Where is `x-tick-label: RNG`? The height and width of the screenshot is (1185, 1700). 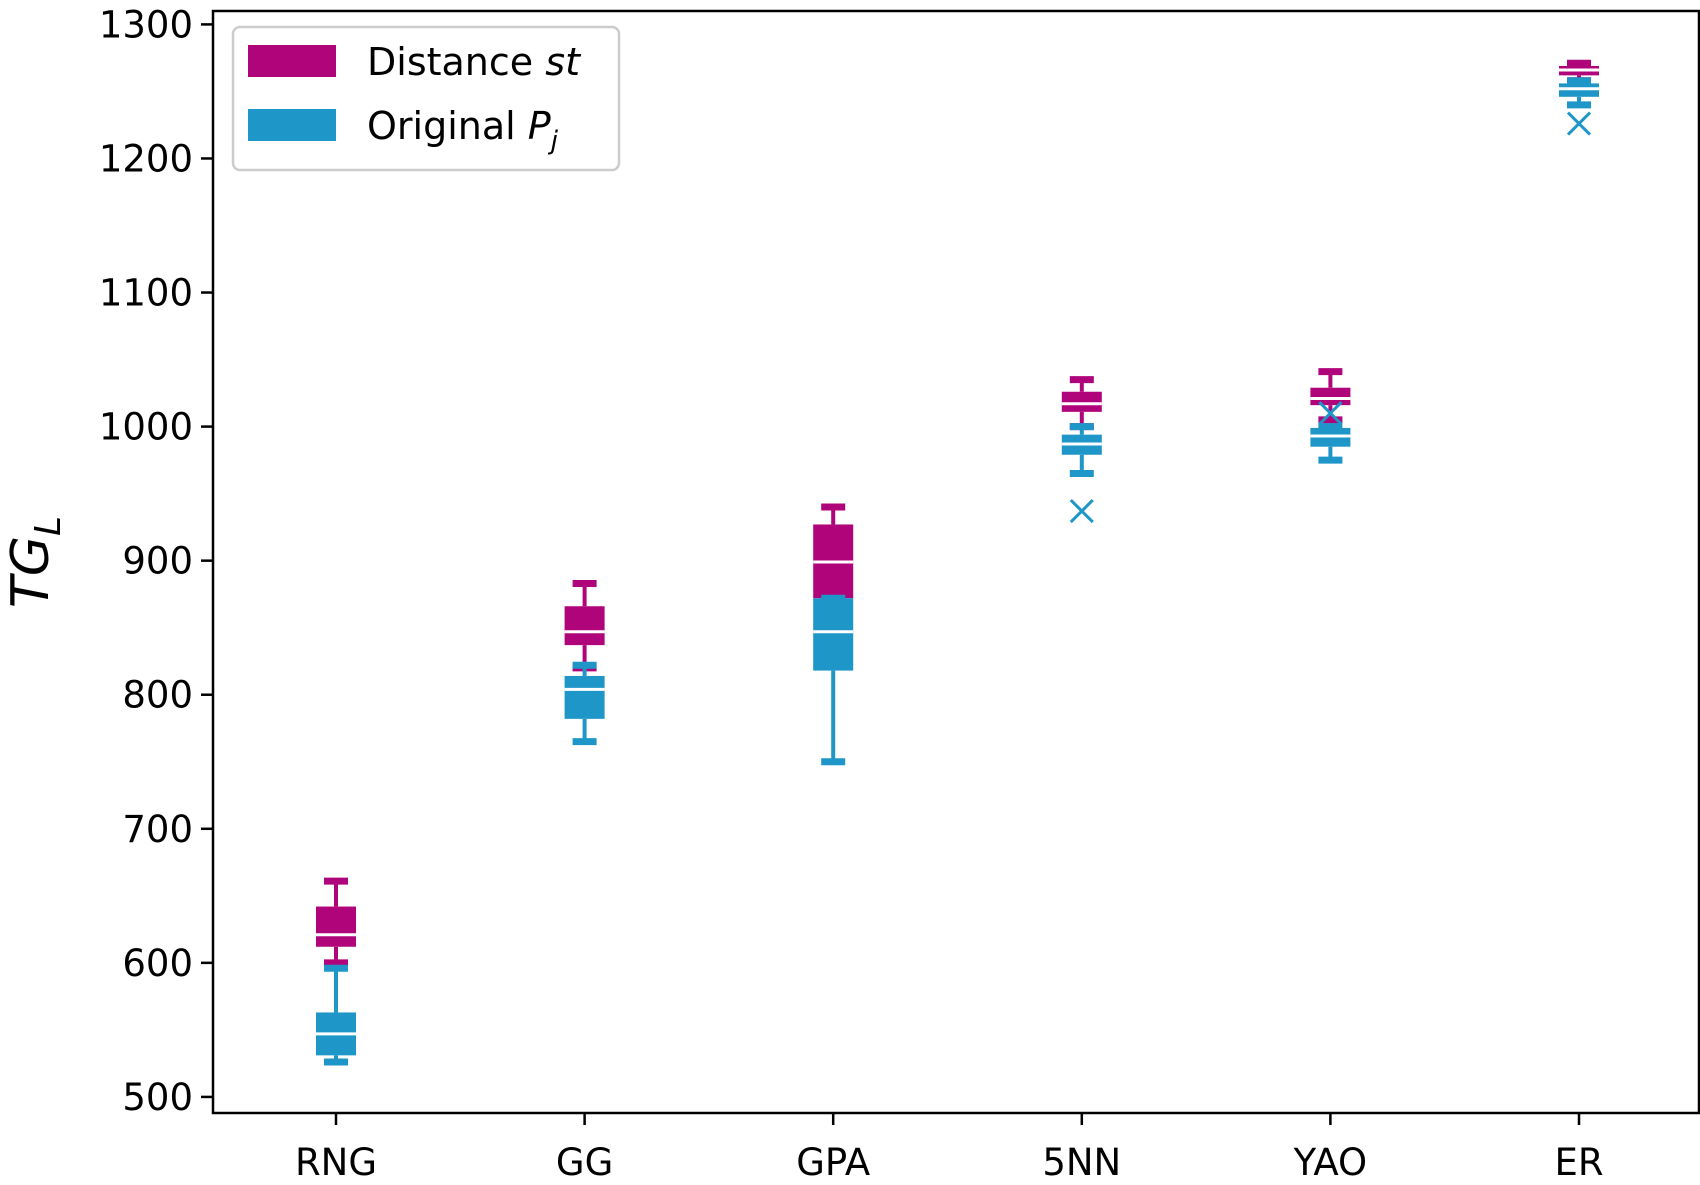
x-tick-label: RNG is located at coordinates (336, 1162).